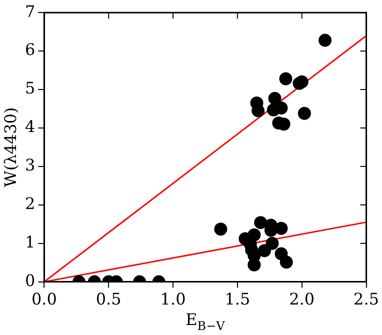  I want to click on y-tick-label: 5, so click(30, 88).